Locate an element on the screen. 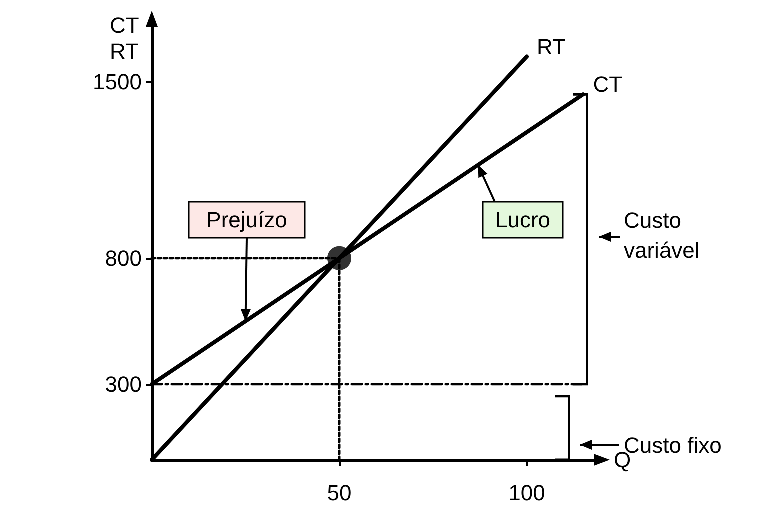 The image size is (770, 513). y-tick-label: 1500 is located at coordinates (117, 82).